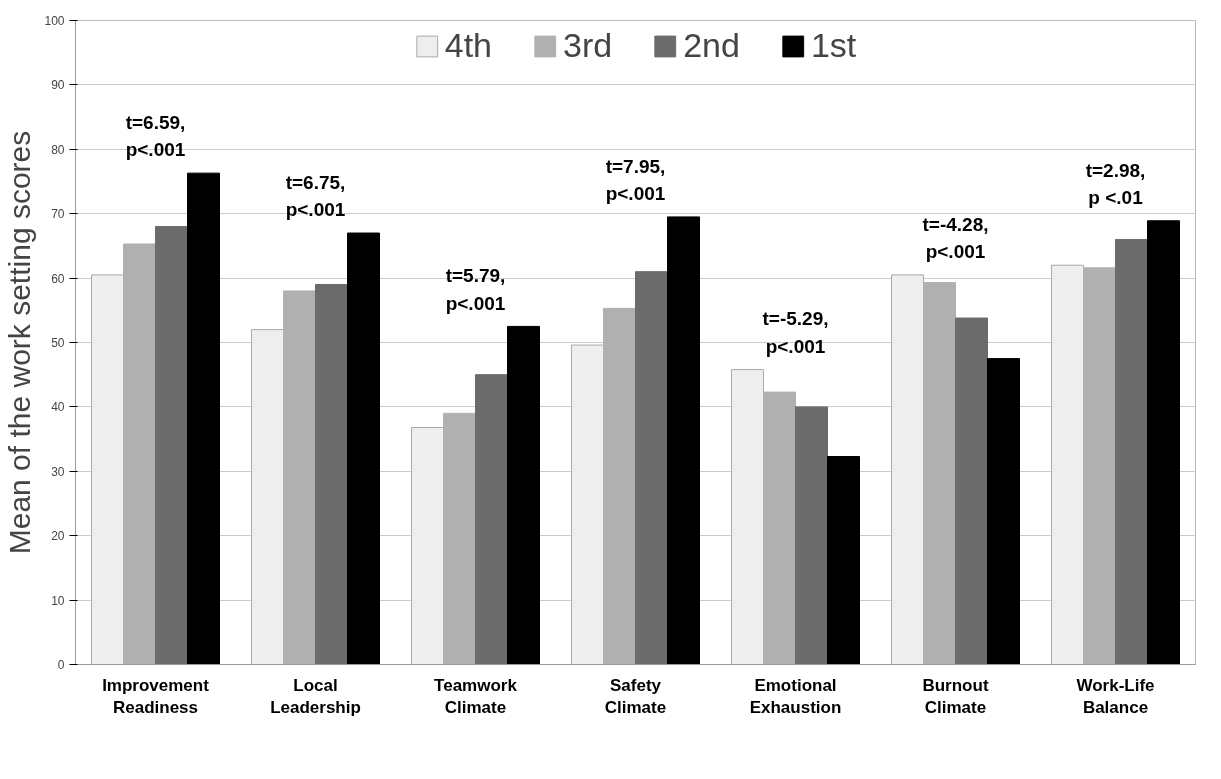 The width and height of the screenshot is (1221, 779). Describe the element at coordinates (635, 696) in the screenshot. I see `x-tick-label: Safety Climate` at that location.